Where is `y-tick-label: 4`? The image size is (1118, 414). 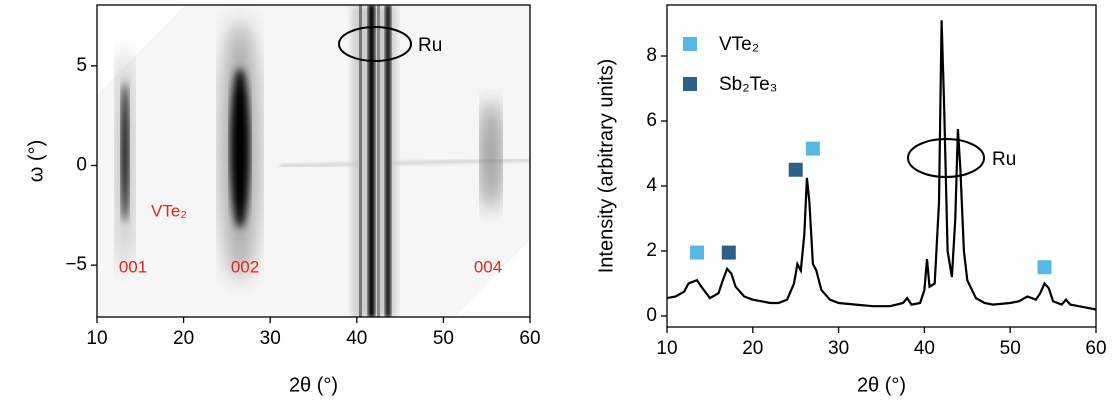 y-tick-label: 4 is located at coordinates (651, 185).